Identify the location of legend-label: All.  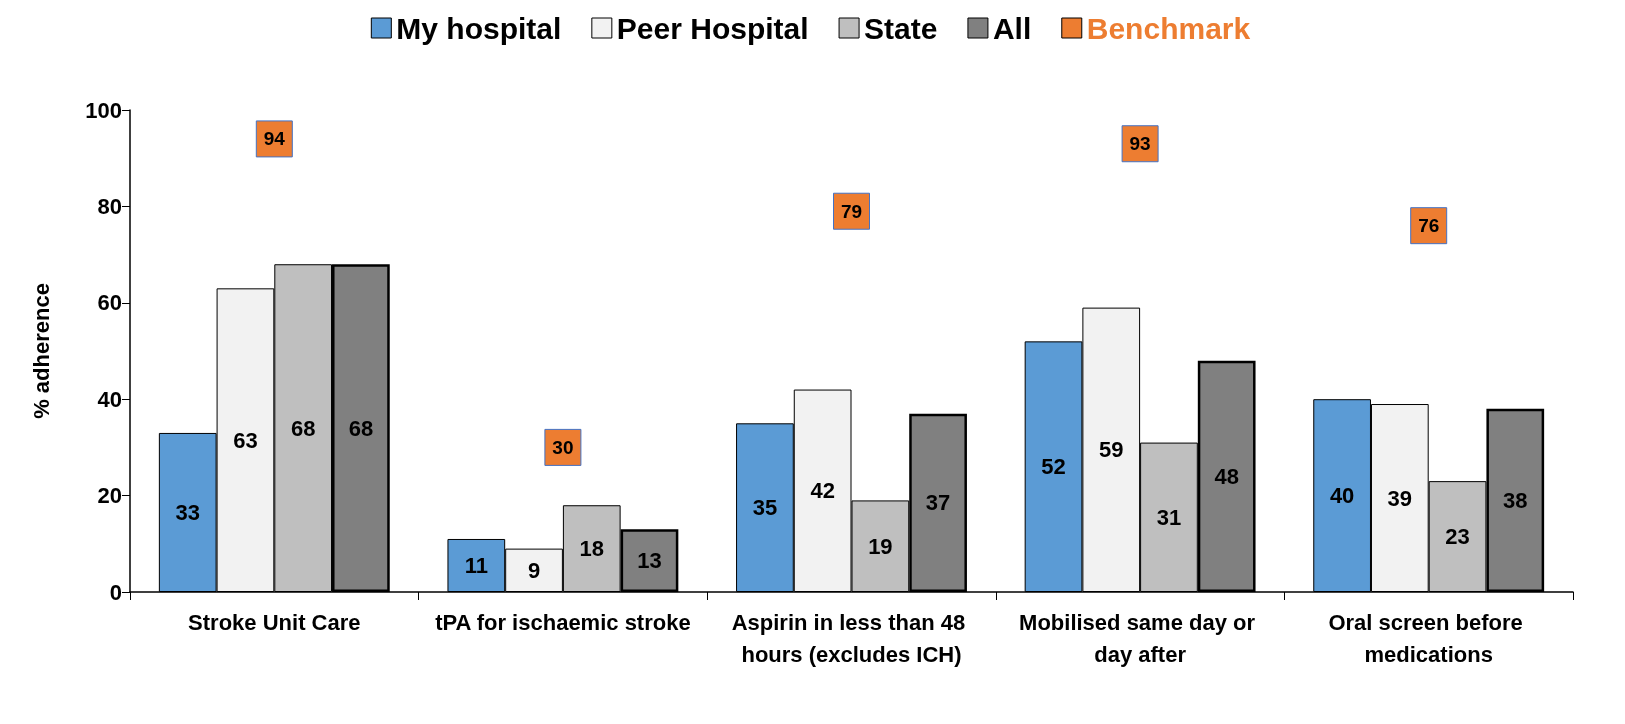
(1012, 28).